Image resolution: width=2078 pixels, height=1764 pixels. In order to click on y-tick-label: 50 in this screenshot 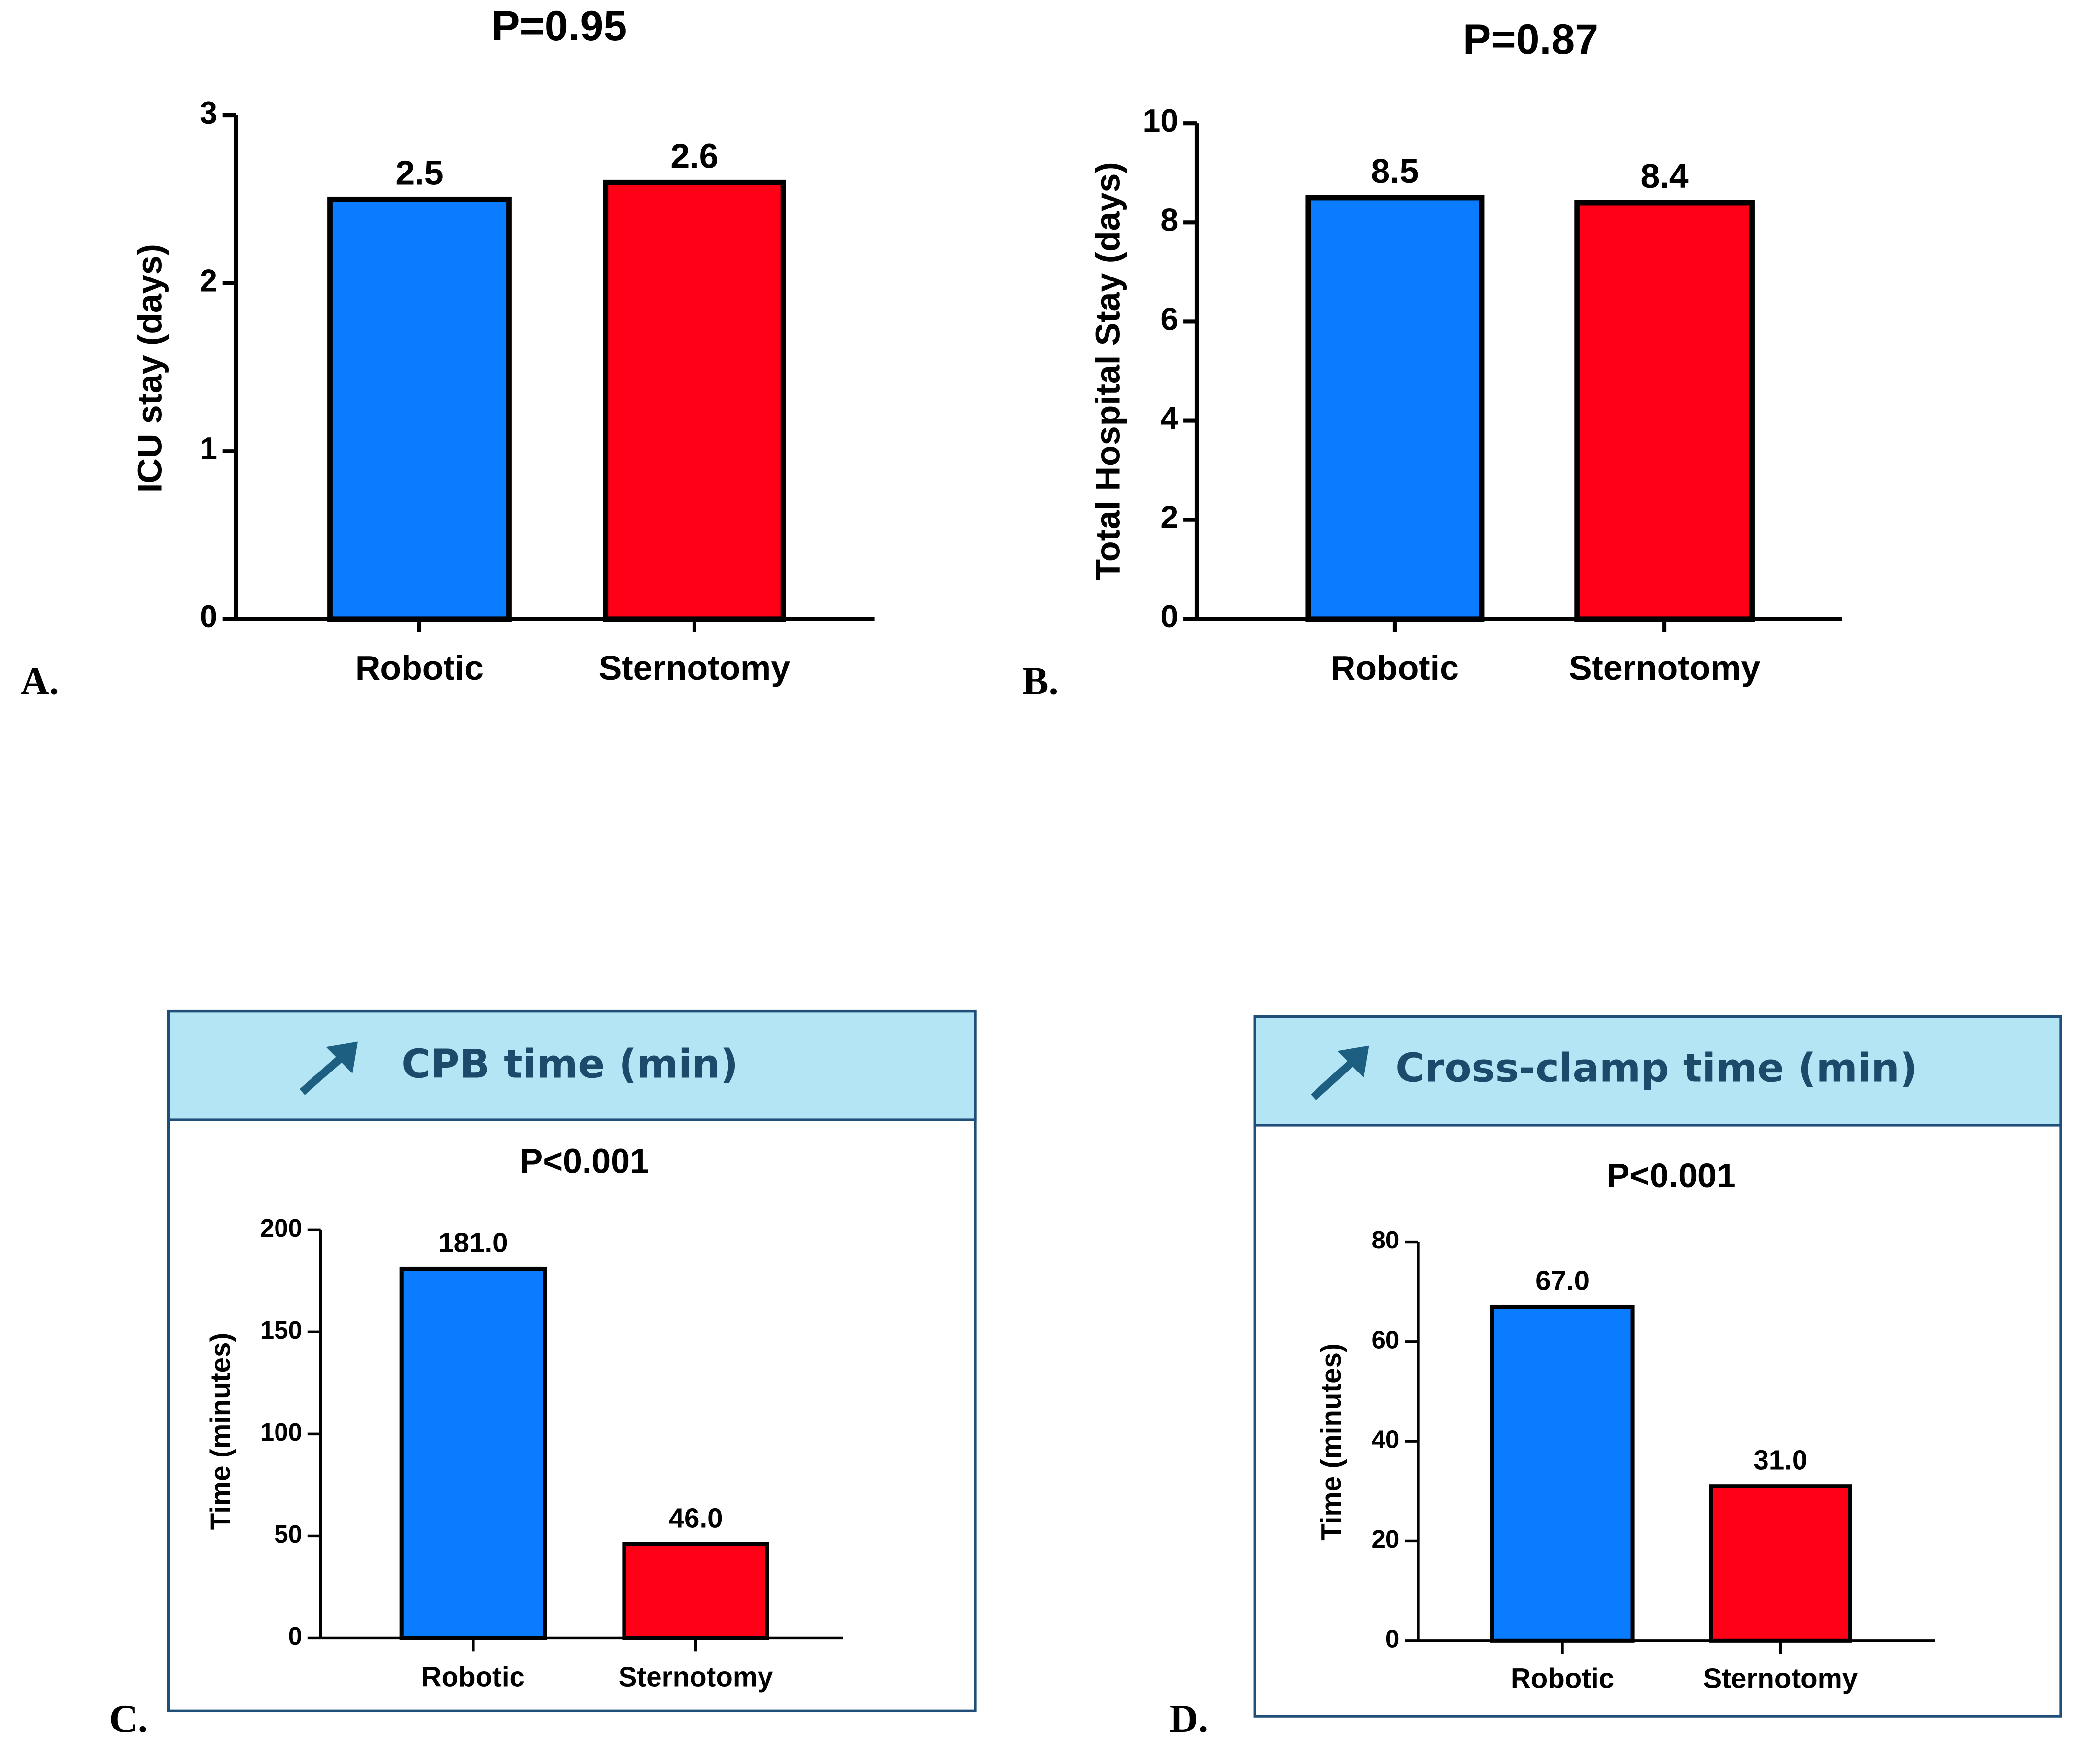, I will do `click(288, 1534)`.